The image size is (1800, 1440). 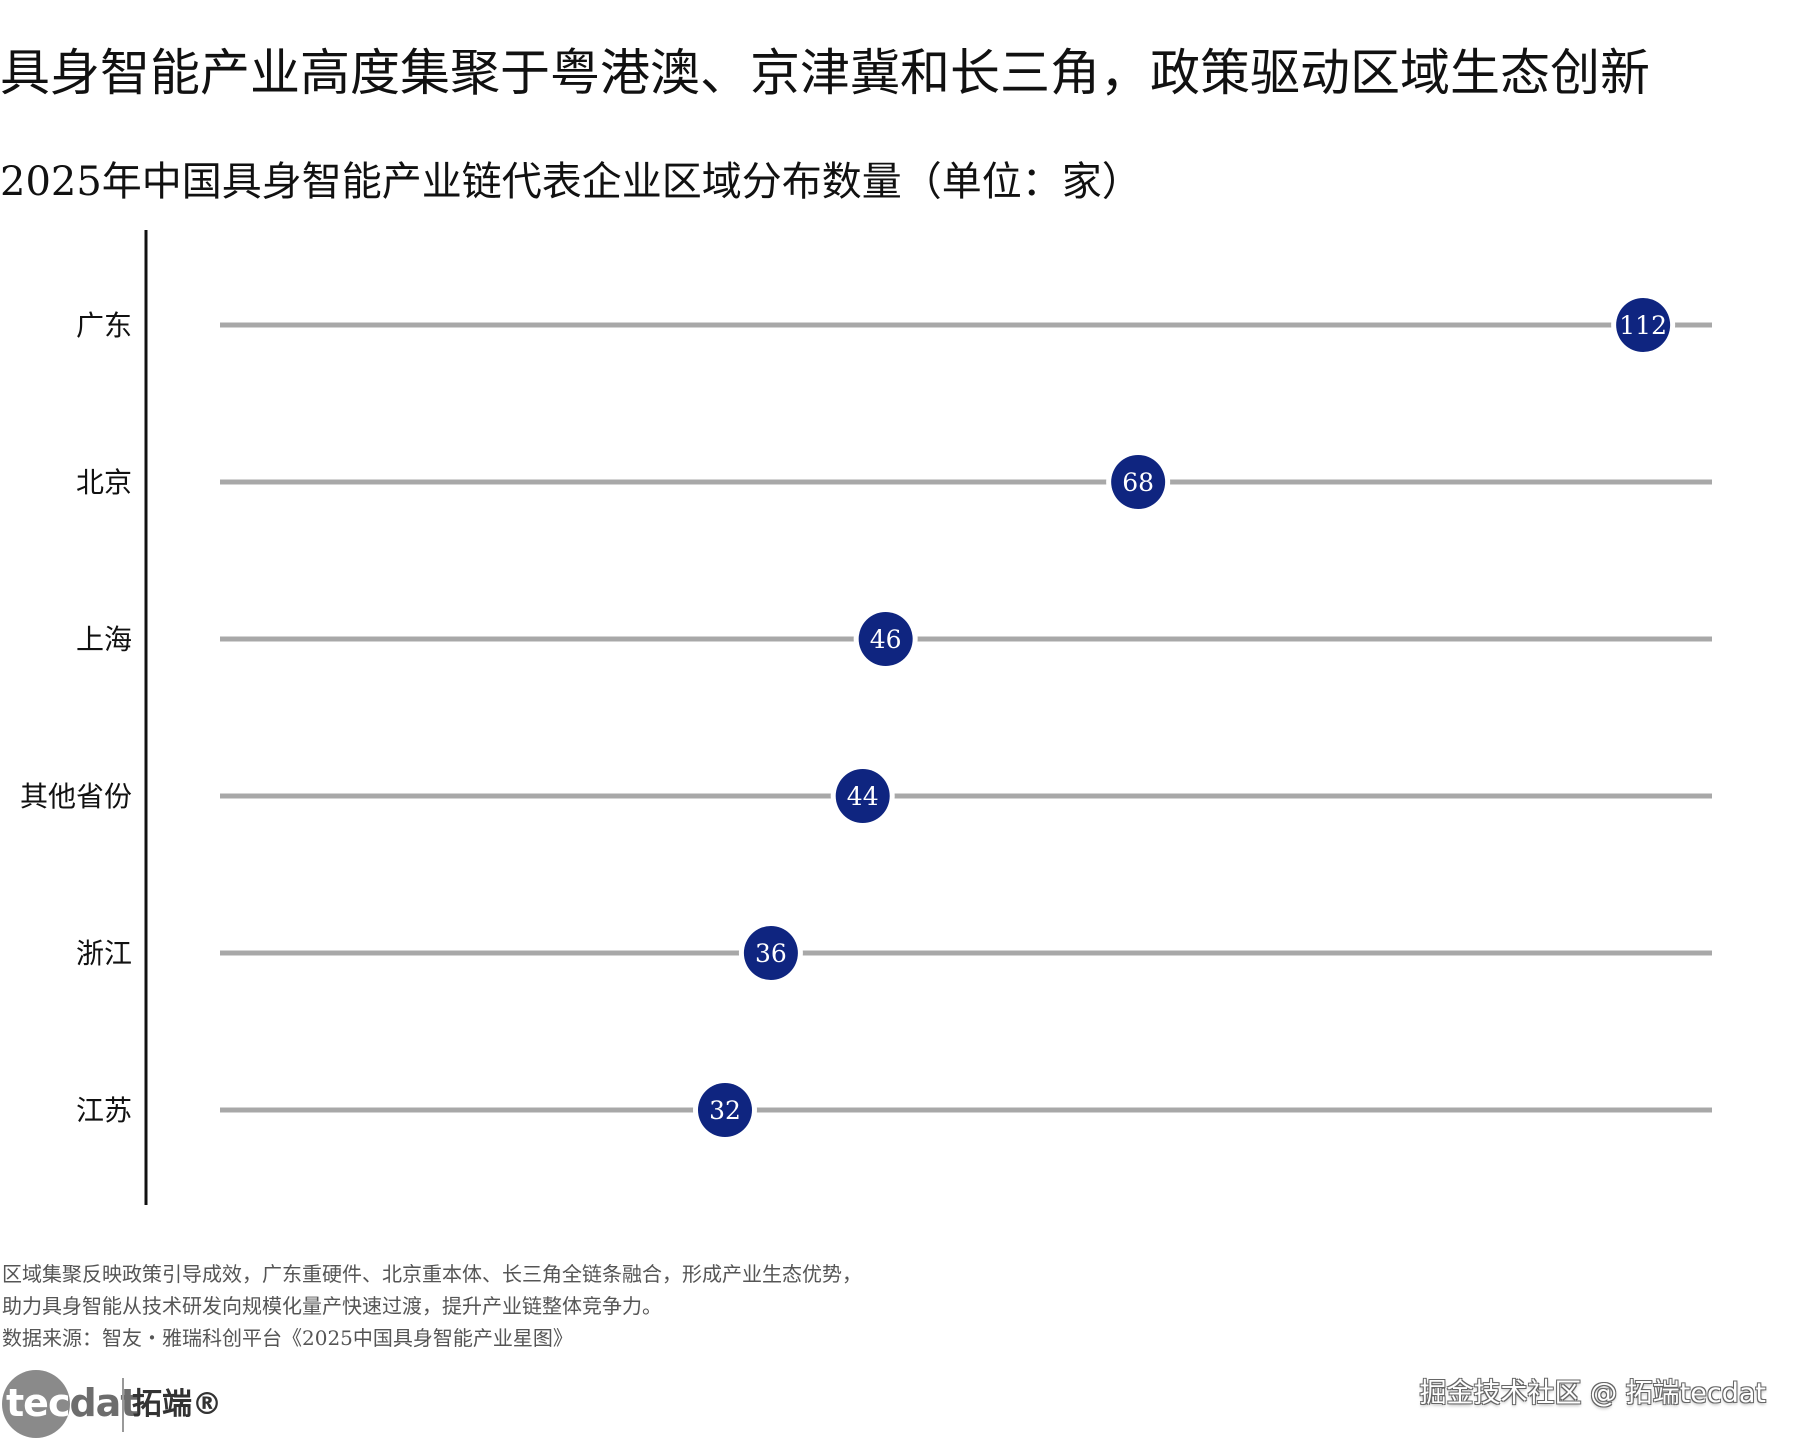 I want to click on data-label: 68, so click(x=1138, y=482).